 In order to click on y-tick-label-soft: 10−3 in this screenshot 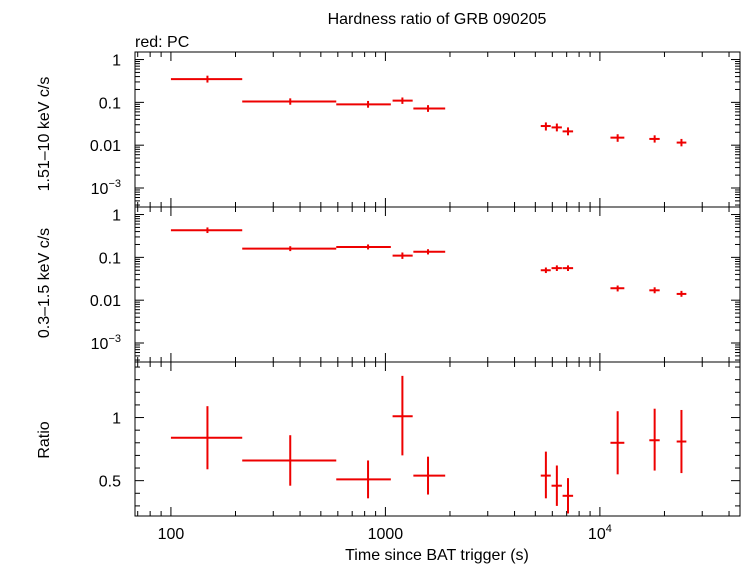, I will do `click(106, 343)`.